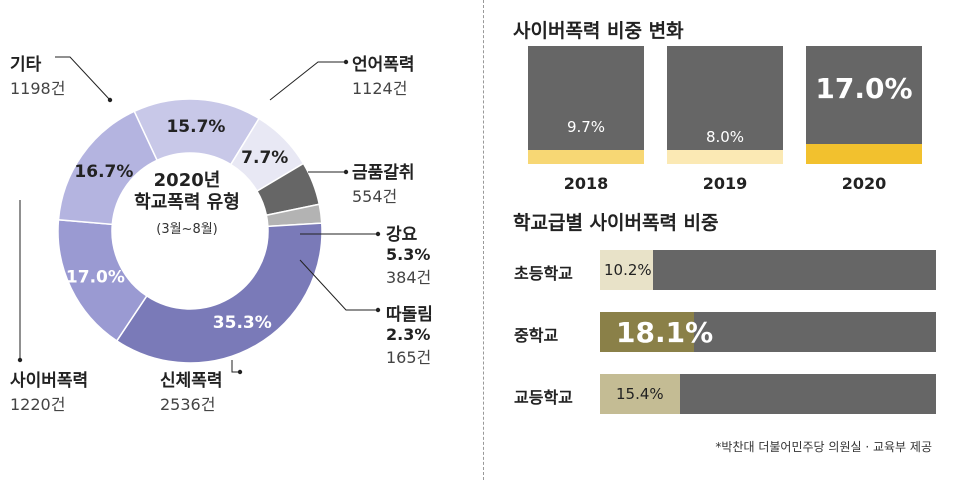  What do you see at coordinates (616, 223) in the screenshot?
I see `school-level-title: 학교급별 사이버폭력 비중` at bounding box center [616, 223].